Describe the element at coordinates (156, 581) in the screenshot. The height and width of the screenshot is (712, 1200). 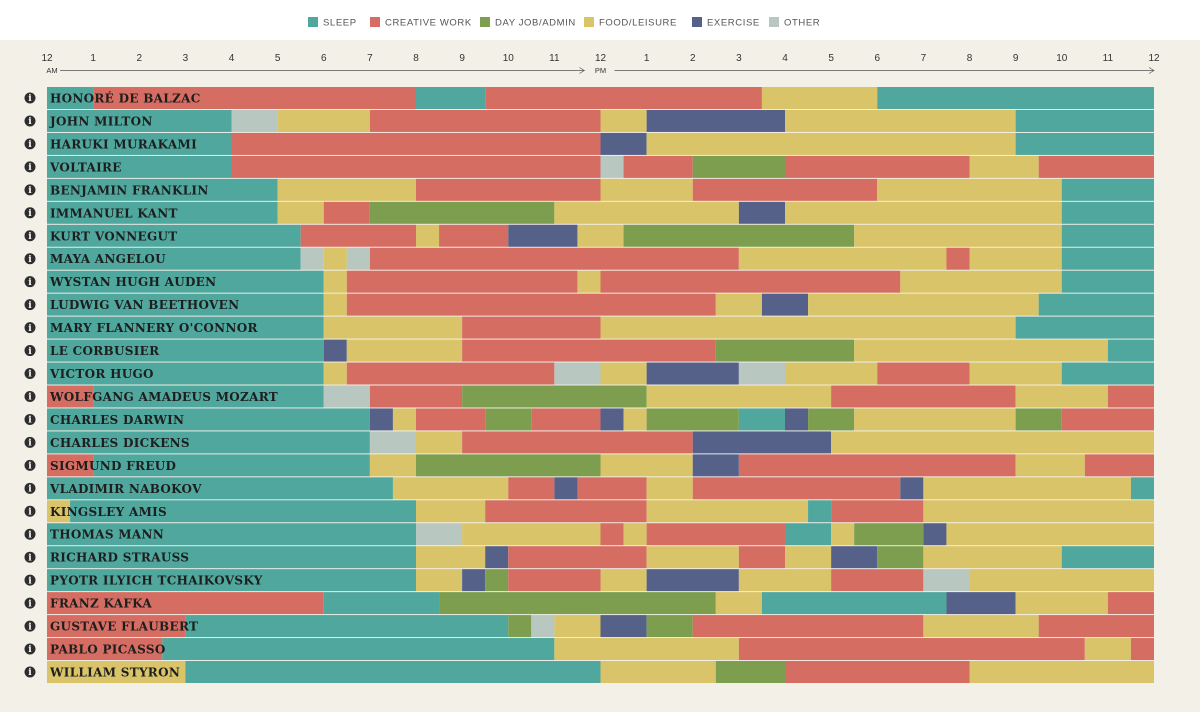
I see `person-name: PYOTR ILYICH TCHAIKOVSKY` at that location.